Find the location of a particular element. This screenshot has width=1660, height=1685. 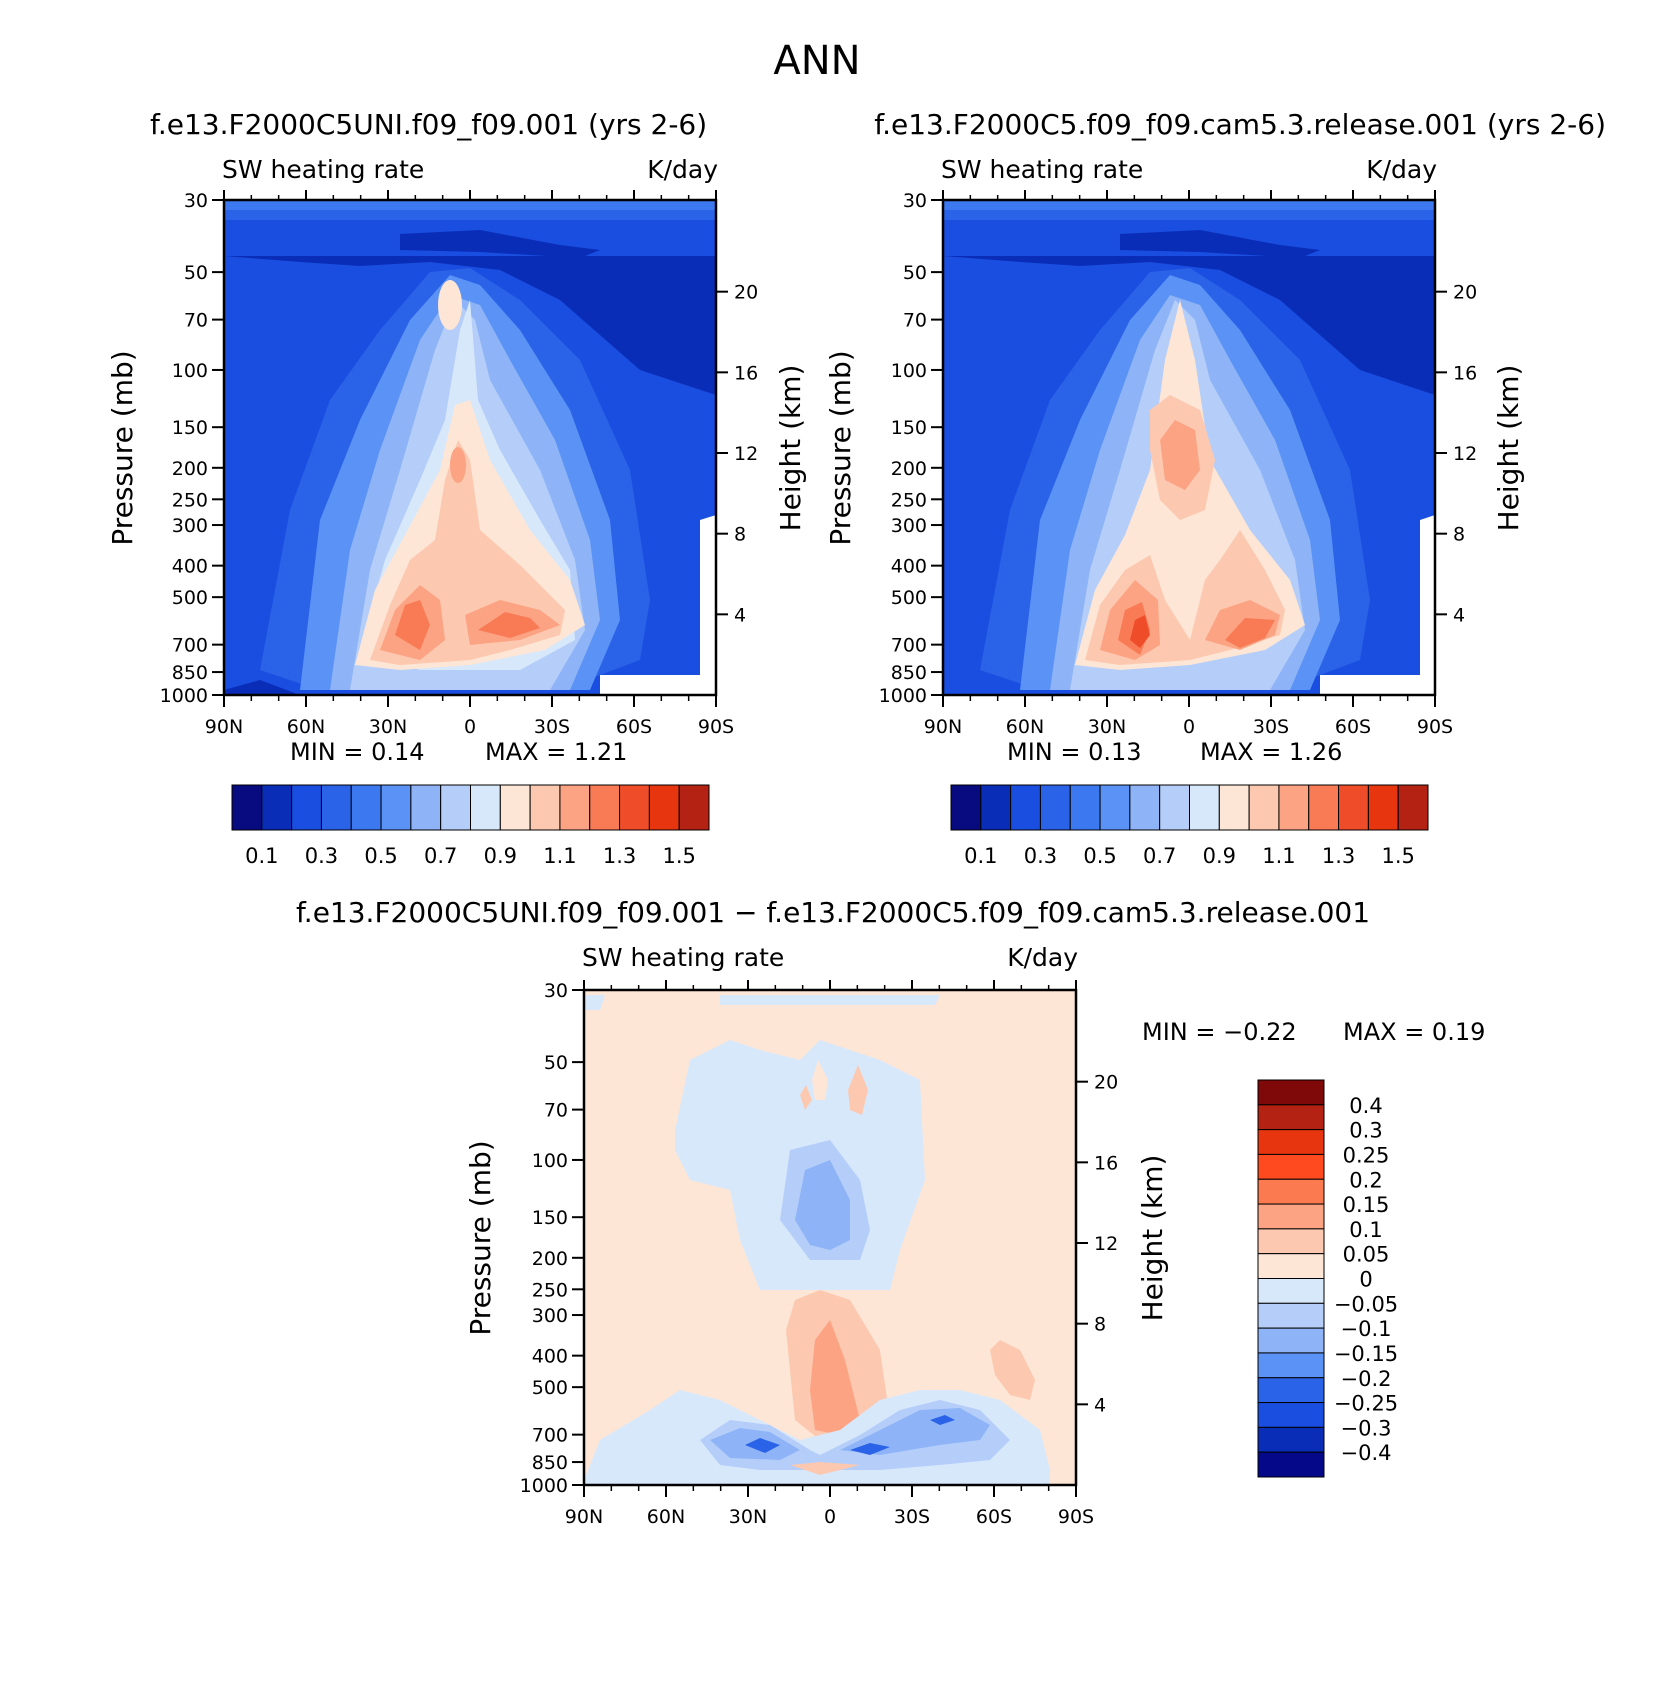

colorbar-label: 0.3 is located at coordinates (1040, 856).